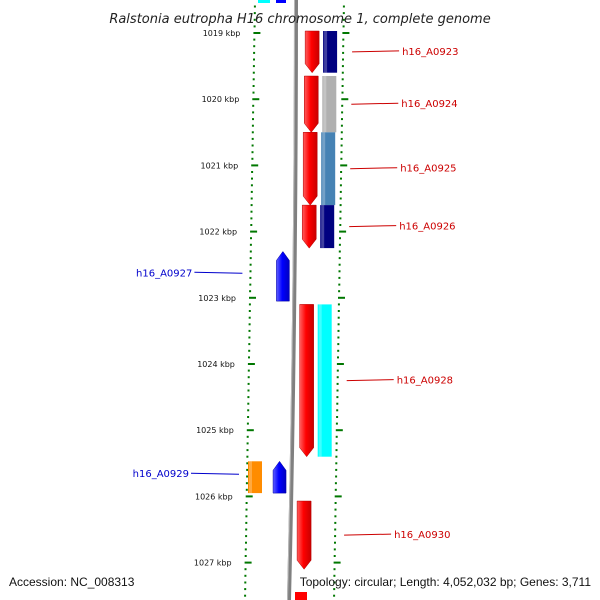 The height and width of the screenshot is (600, 600). I want to click on gene-features, so click(296, 300).